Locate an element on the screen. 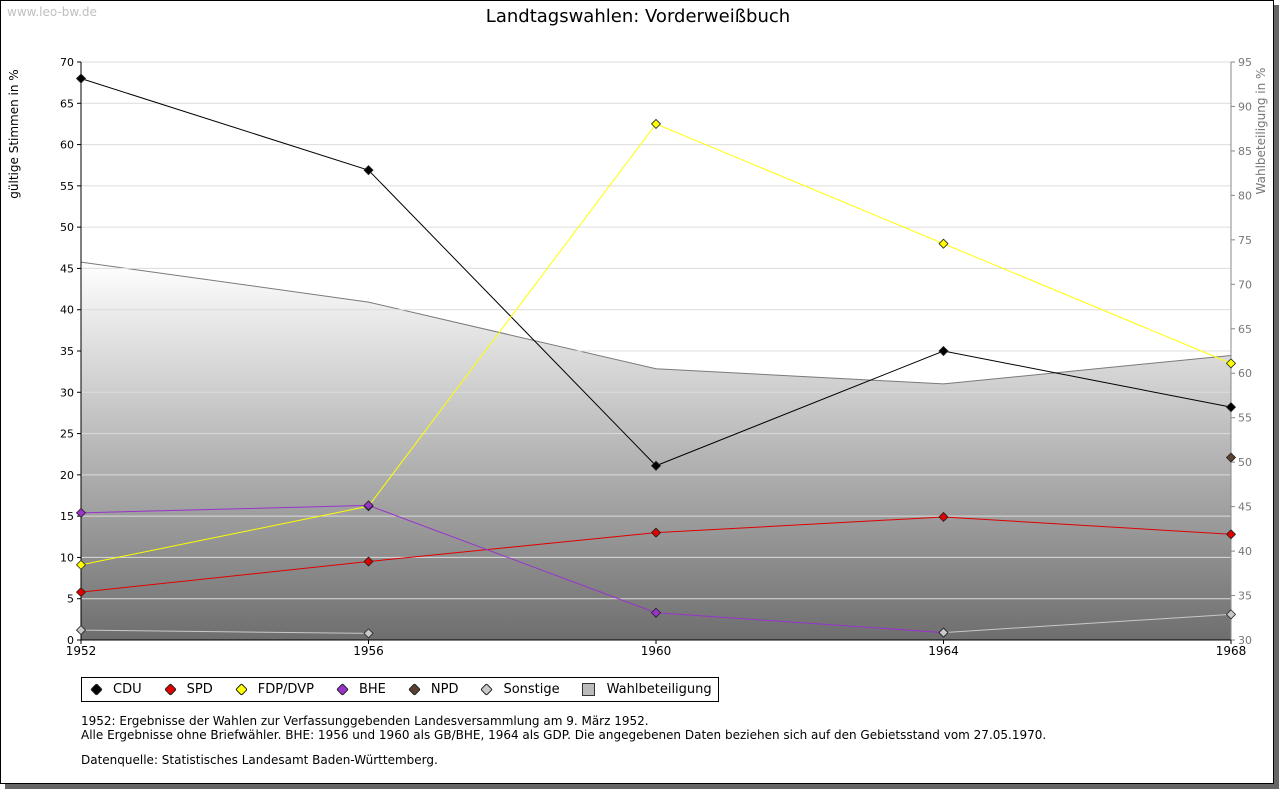 The height and width of the screenshot is (791, 1280). y-tick-label: 50 is located at coordinates (67, 227).